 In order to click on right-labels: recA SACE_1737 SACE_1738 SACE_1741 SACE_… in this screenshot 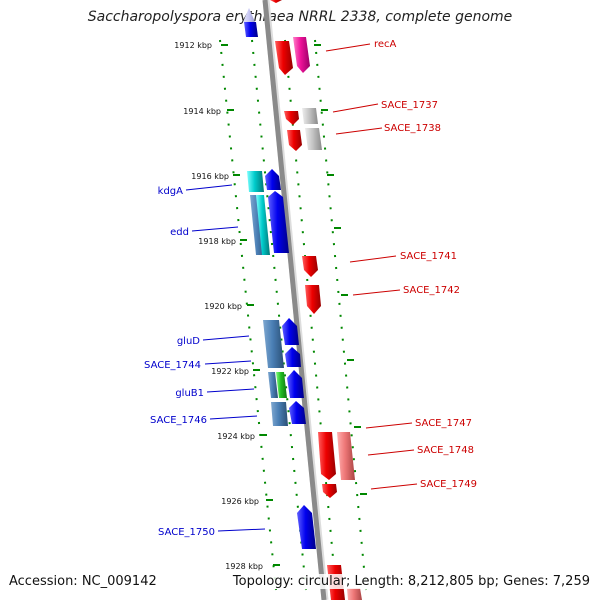, I will do `click(425, 264)`.